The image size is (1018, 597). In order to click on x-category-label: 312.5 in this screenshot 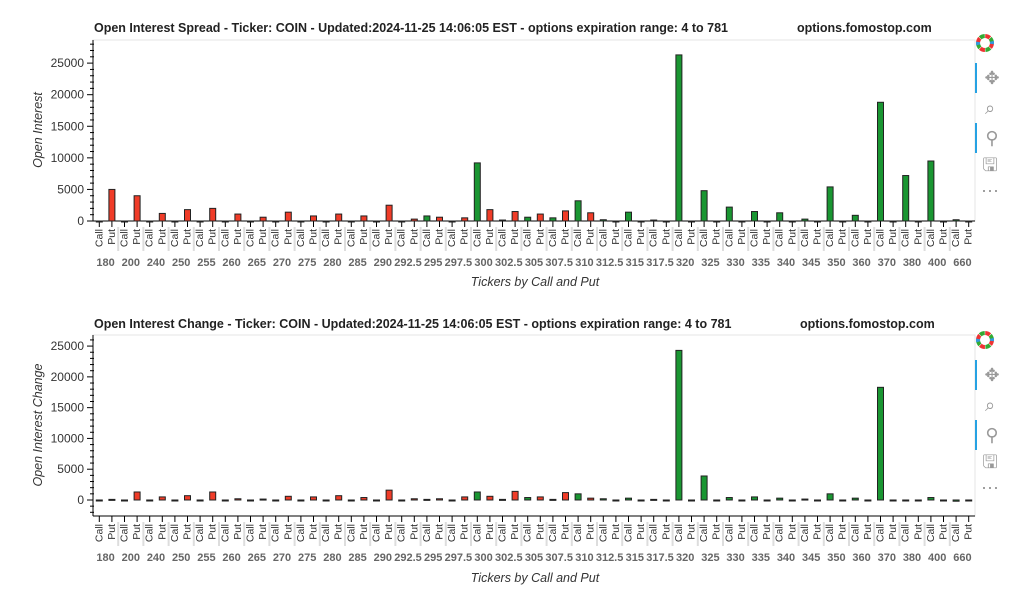, I will do `click(610, 263)`.